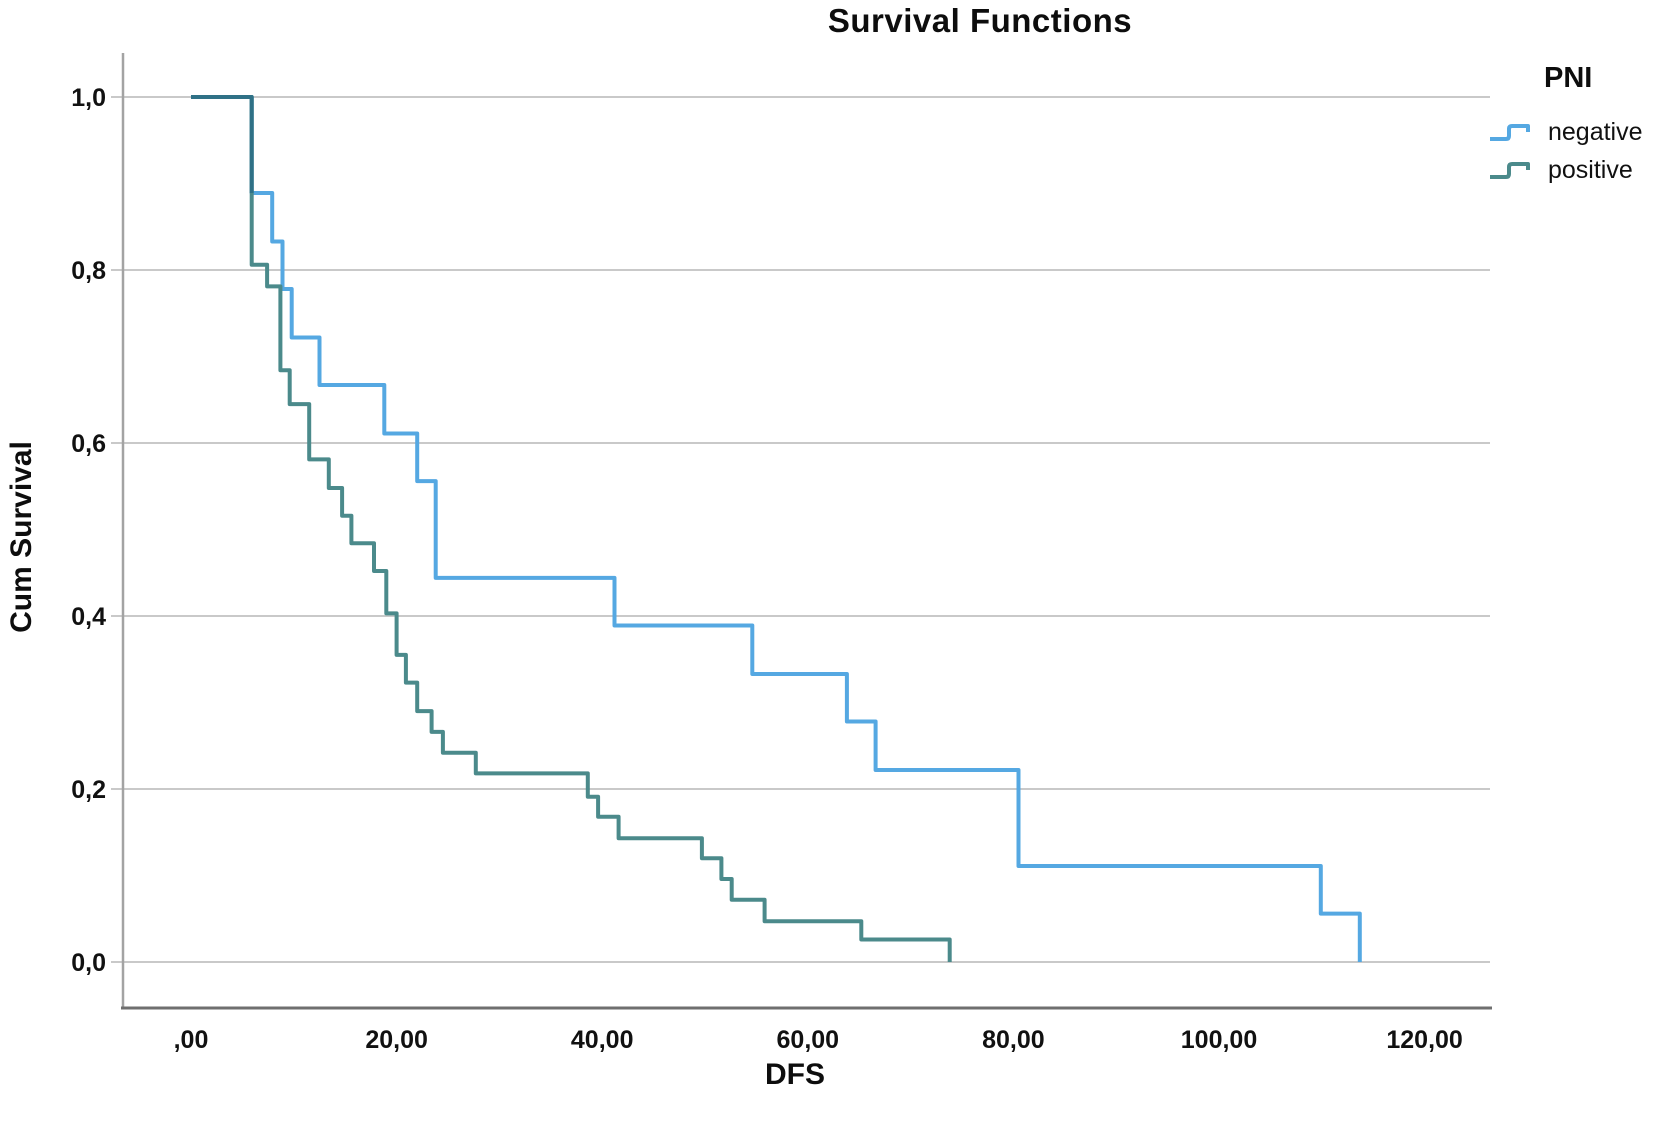 This screenshot has width=1675, height=1131. I want to click on legend-item-negative: negative, so click(1581, 132).